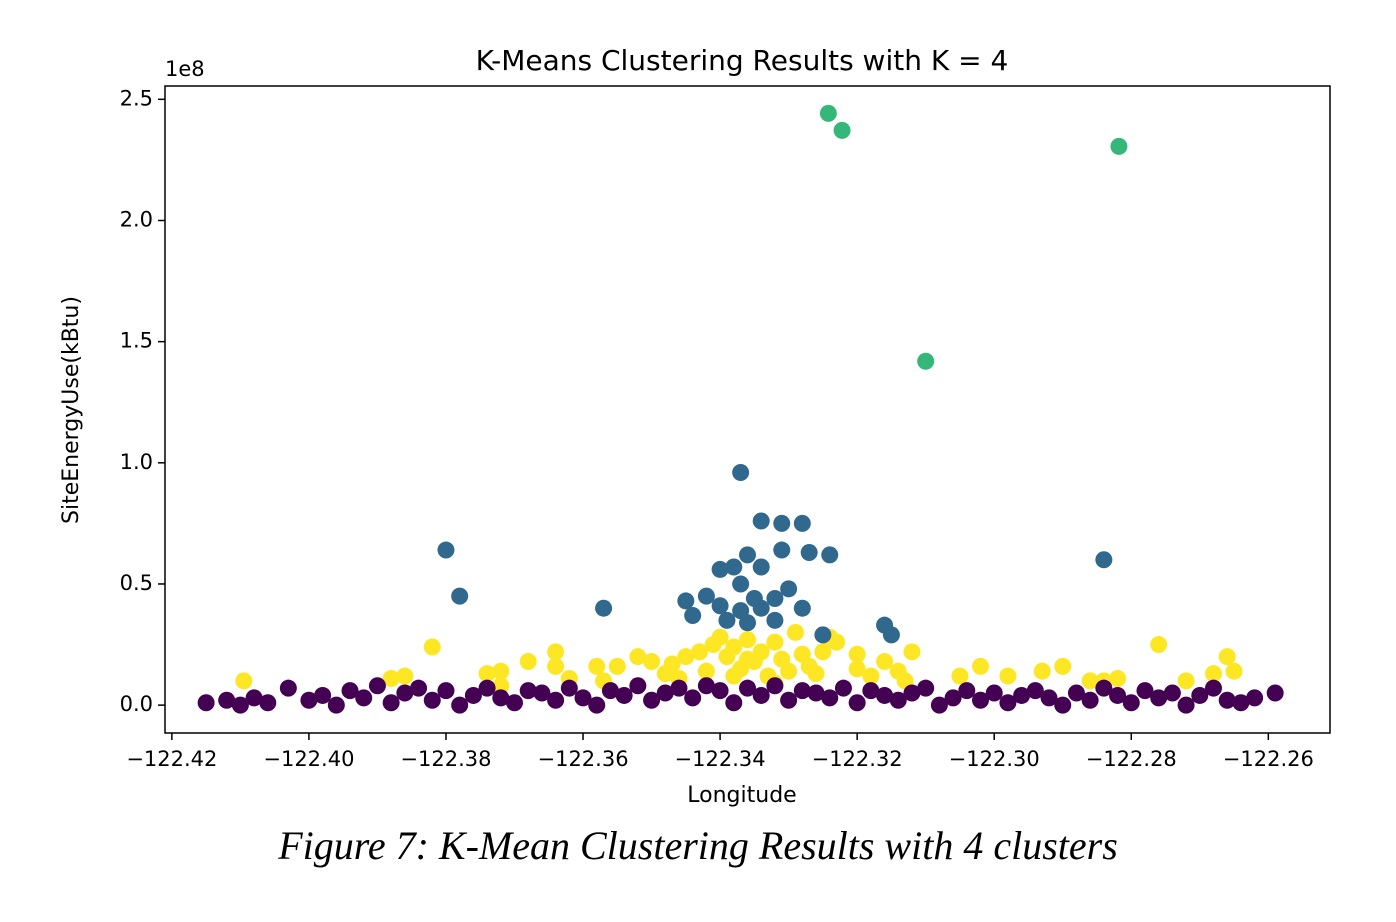 This screenshot has height=922, width=1396. Describe the element at coordinates (1131, 759) in the screenshot. I see `x-tick-label: −122.28` at that location.